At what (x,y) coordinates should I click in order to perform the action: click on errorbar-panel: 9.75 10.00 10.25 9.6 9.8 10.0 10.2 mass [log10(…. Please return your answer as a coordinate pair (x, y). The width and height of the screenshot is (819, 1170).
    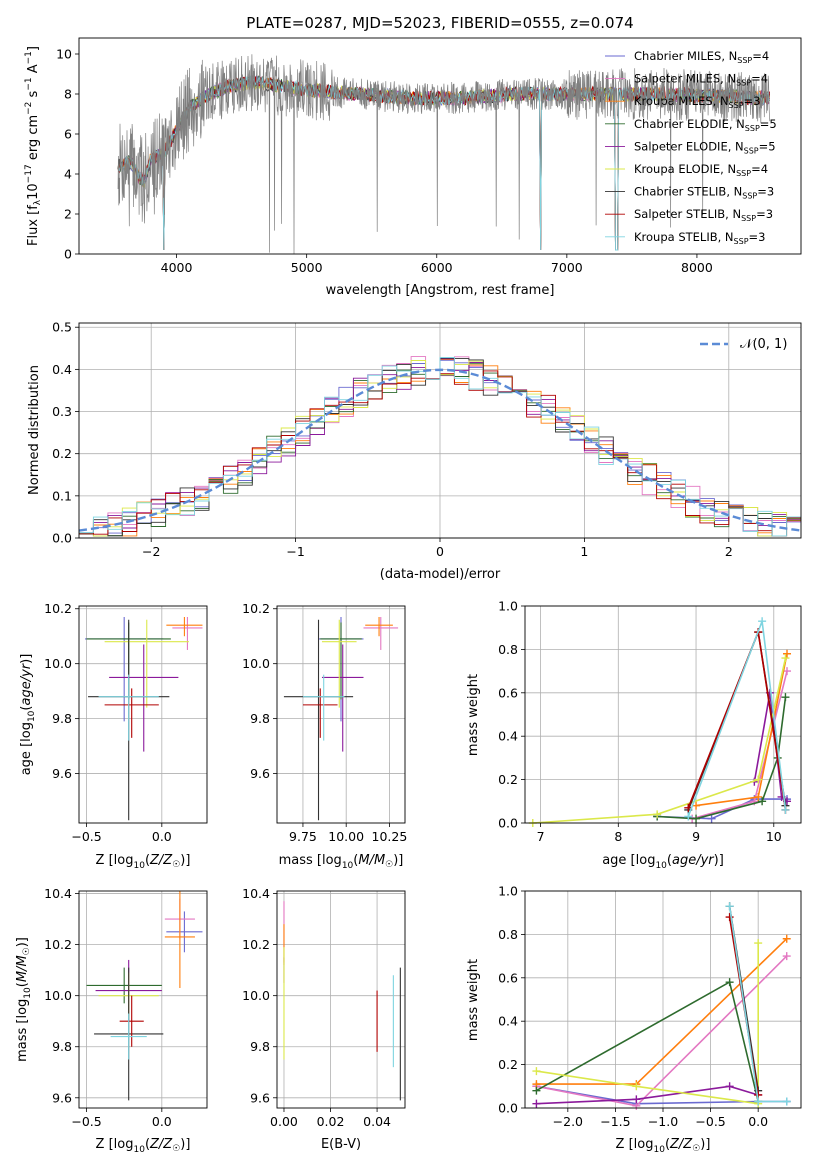
    Looking at the image, I should click on (324, 736).